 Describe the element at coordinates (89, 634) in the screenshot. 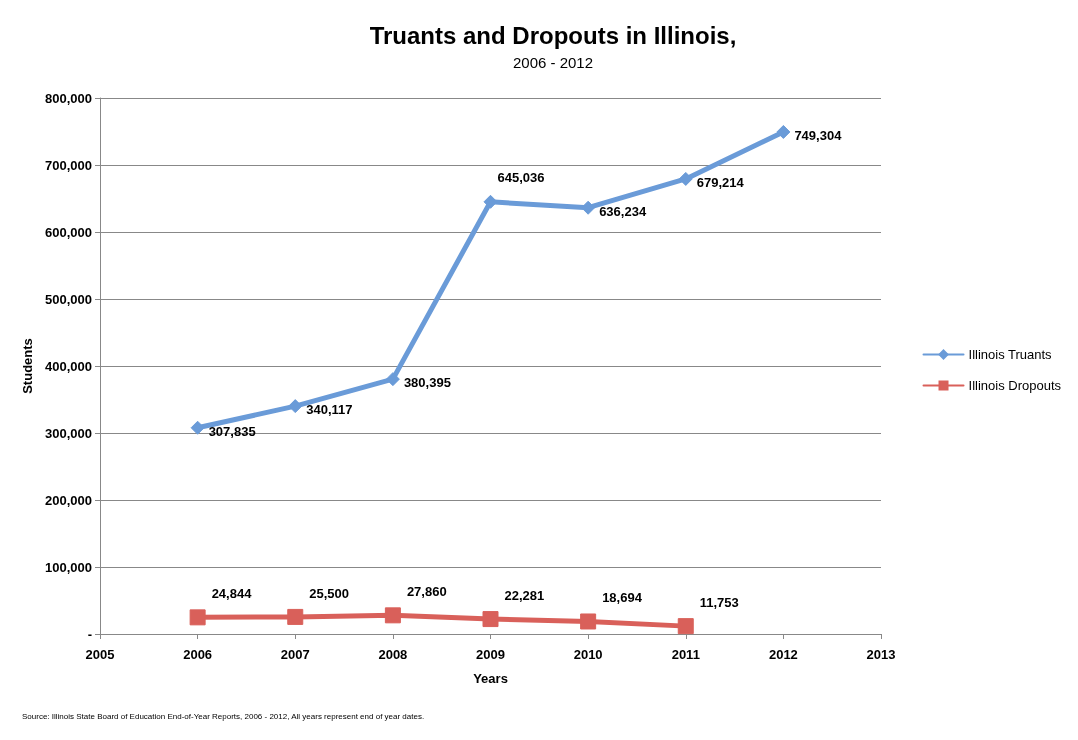

I see `y-tick-label: -` at that location.